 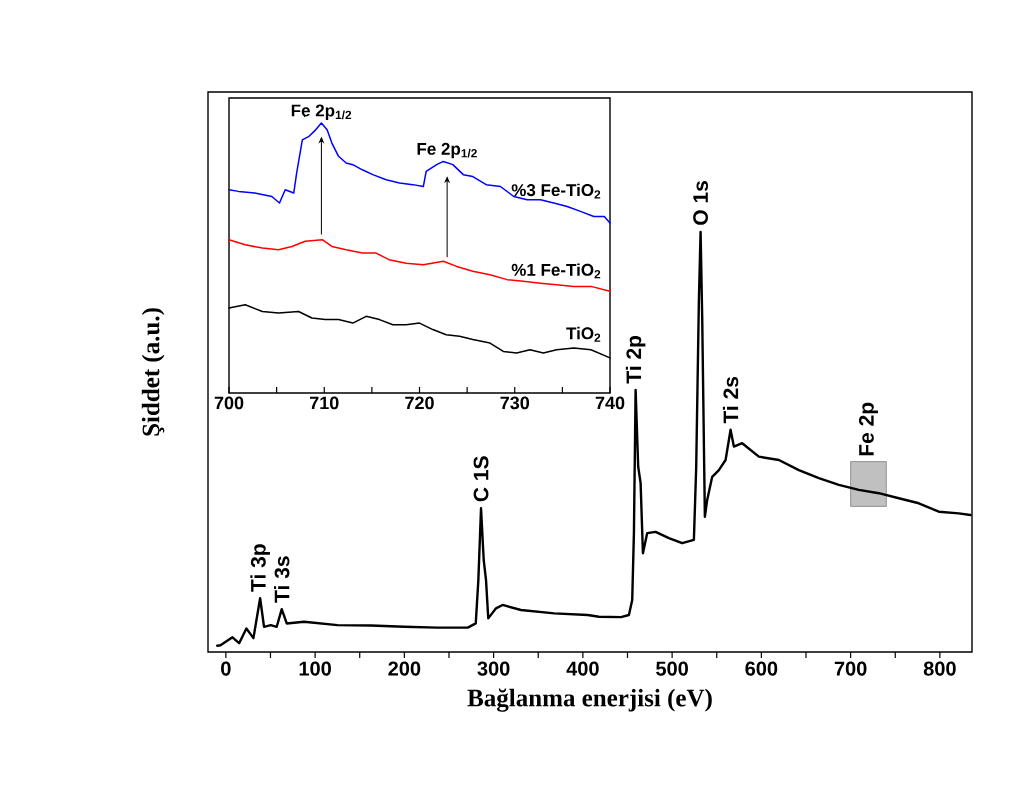 I want to click on annotation: Ti 3s, so click(x=282, y=579).